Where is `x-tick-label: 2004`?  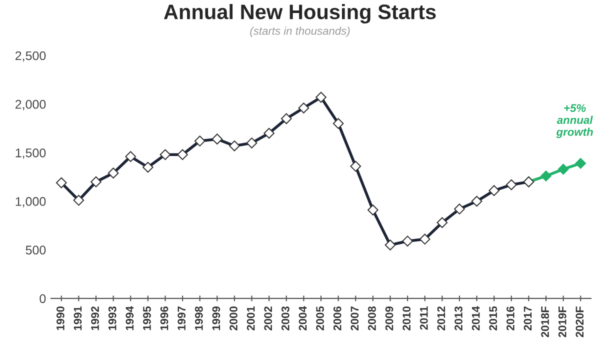 x-tick-label: 2004 is located at coordinates (302, 318).